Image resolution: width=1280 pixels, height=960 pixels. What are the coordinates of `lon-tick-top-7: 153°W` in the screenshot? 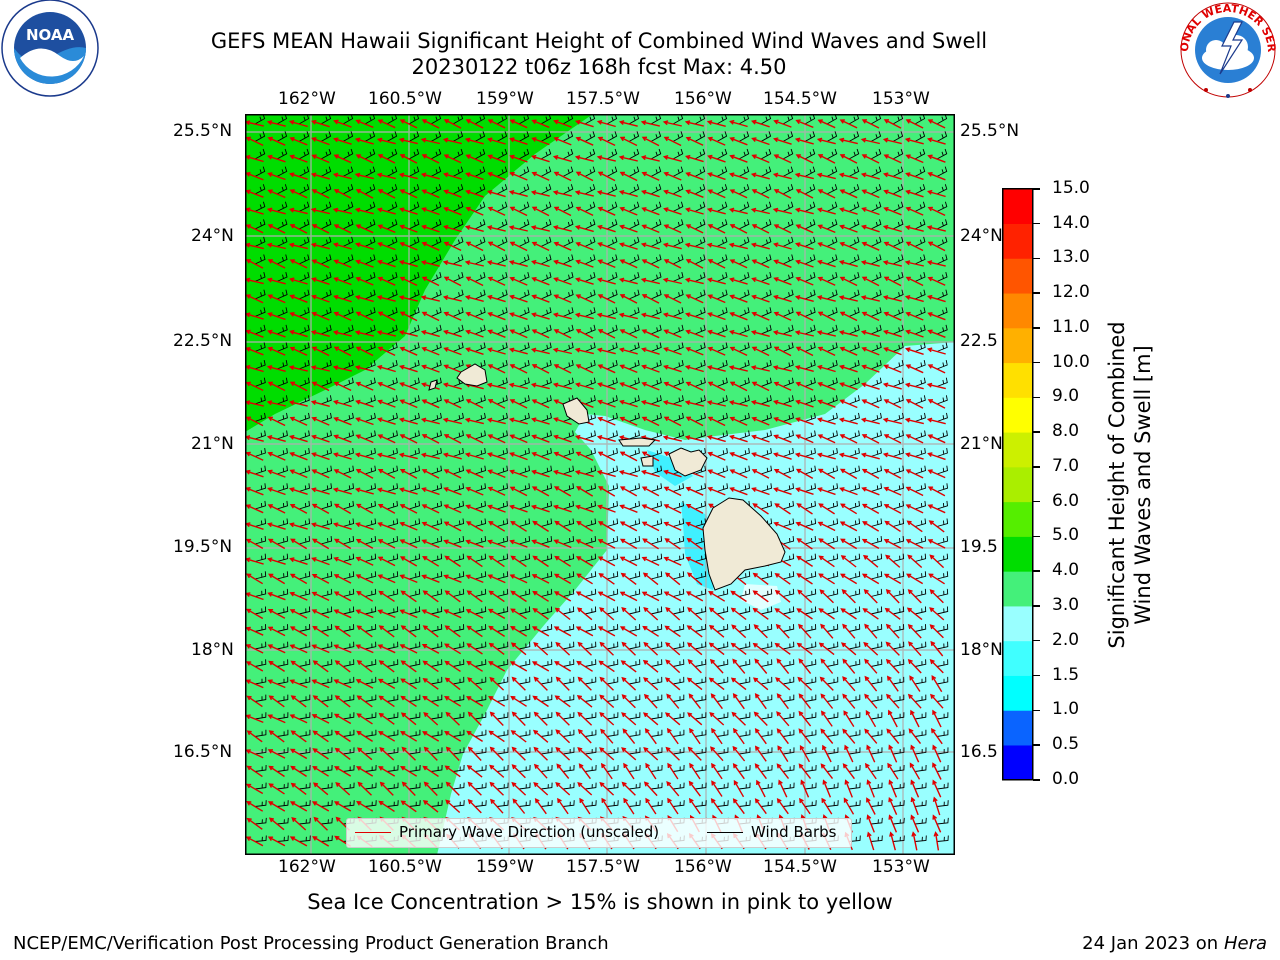 It's located at (901, 99).